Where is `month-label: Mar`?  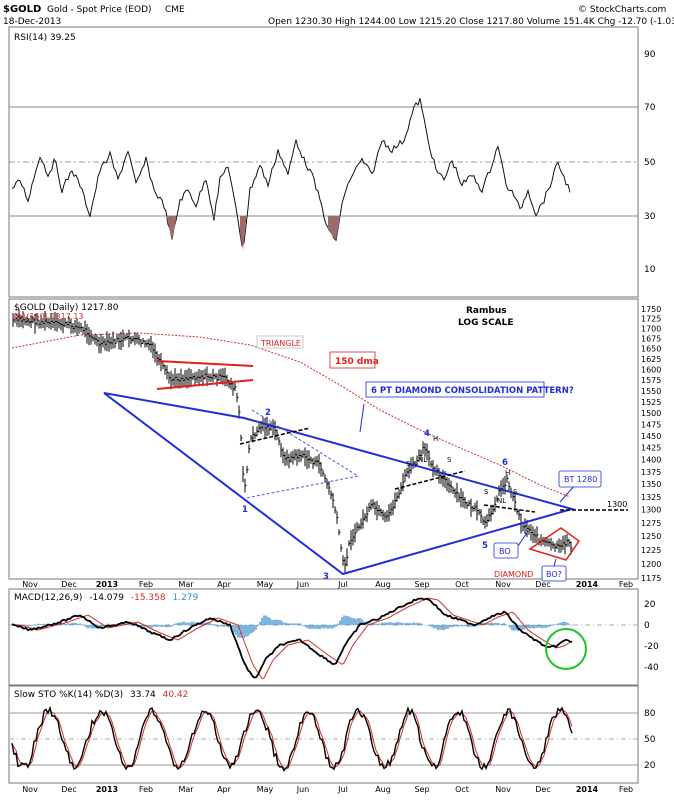 month-label: Mar is located at coordinates (186, 789).